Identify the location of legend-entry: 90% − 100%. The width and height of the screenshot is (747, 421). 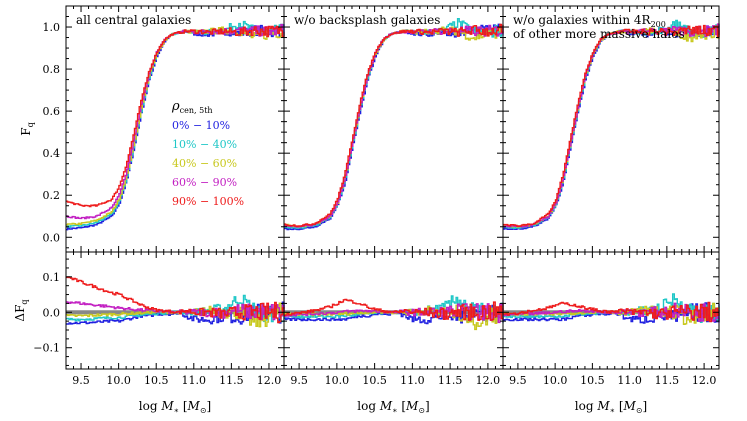
(208, 201).